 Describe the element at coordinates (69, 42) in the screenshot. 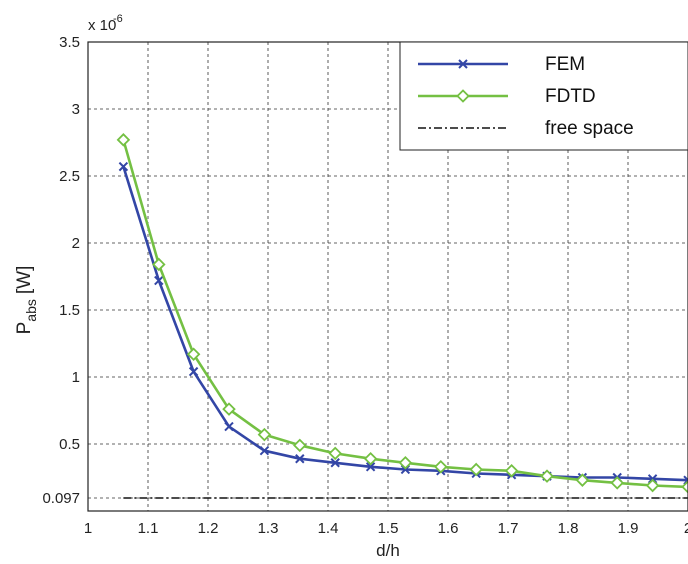

I see `y-tick-label: 3.5` at that location.